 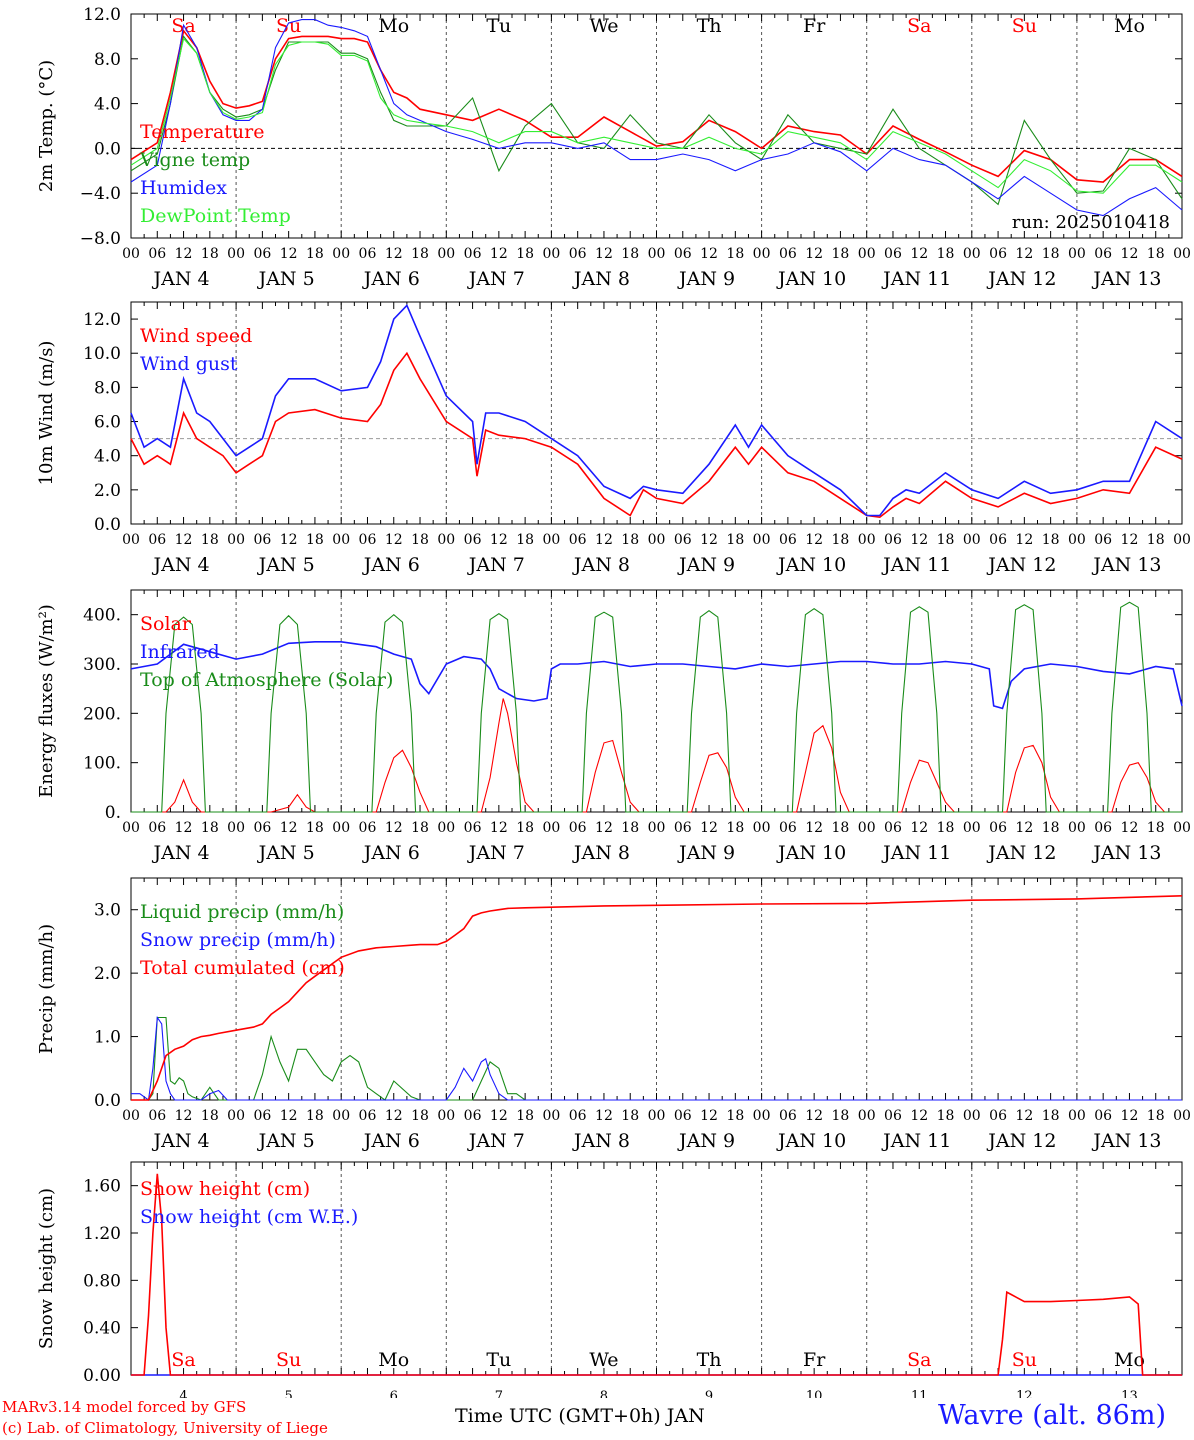 I want to click on model-credit: MARv3.14 model forced by GFS, so click(x=124, y=1407).